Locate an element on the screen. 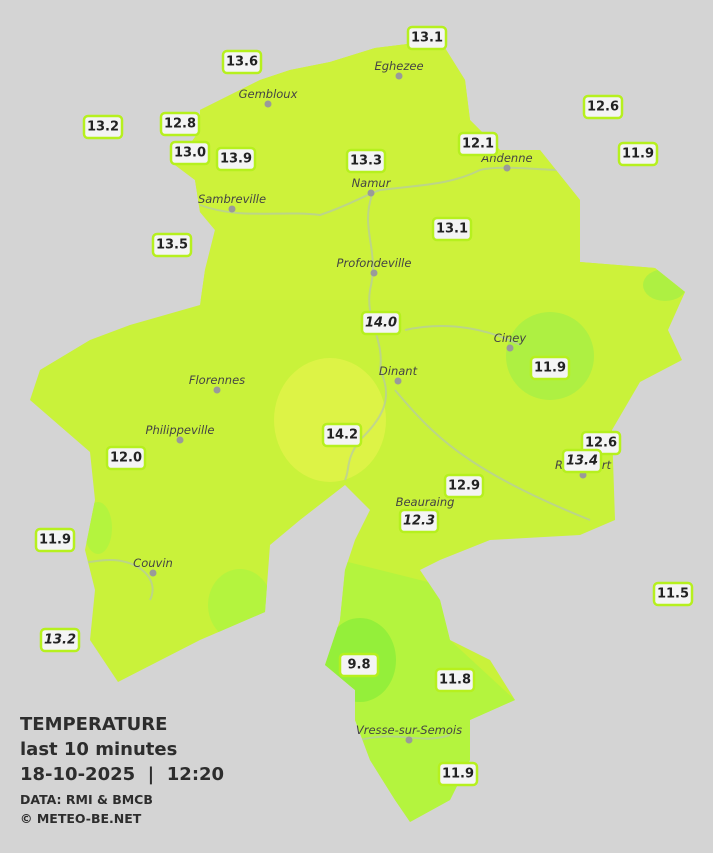 The width and height of the screenshot is (713, 853). city-label: Ciney is located at coordinates (510, 338).